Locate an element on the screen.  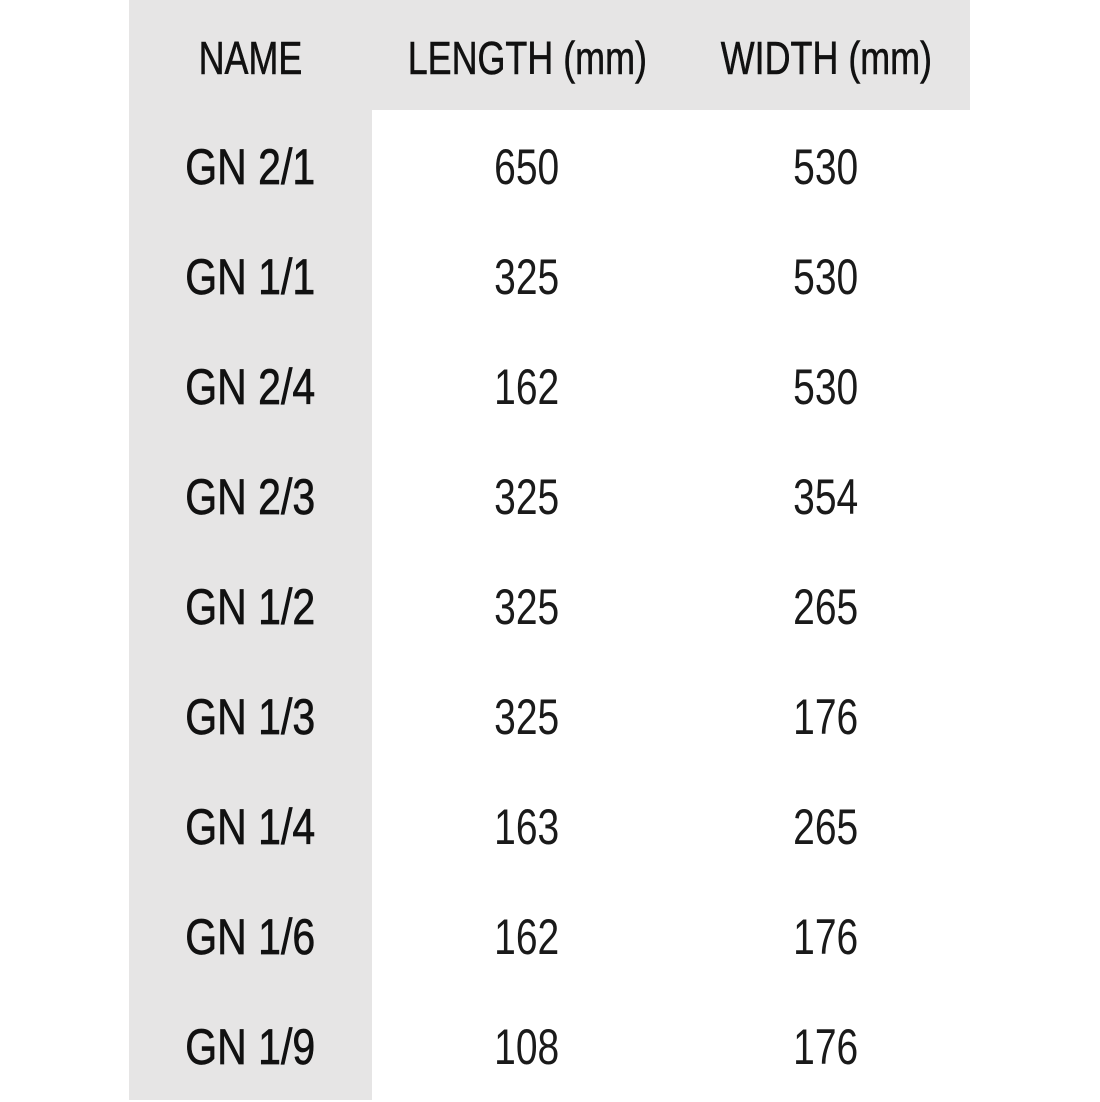
name-cell-text: GN 1/4 is located at coordinates (250, 827).